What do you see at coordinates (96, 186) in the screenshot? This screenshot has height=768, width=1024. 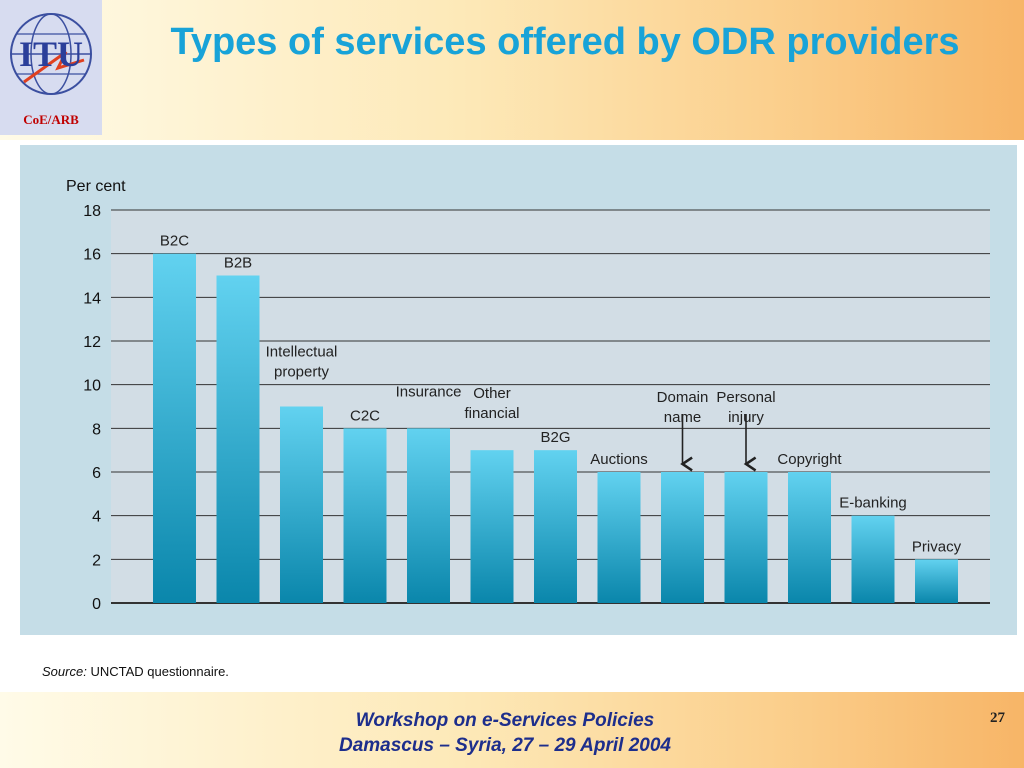 I see `y-axis-title: Per cent` at bounding box center [96, 186].